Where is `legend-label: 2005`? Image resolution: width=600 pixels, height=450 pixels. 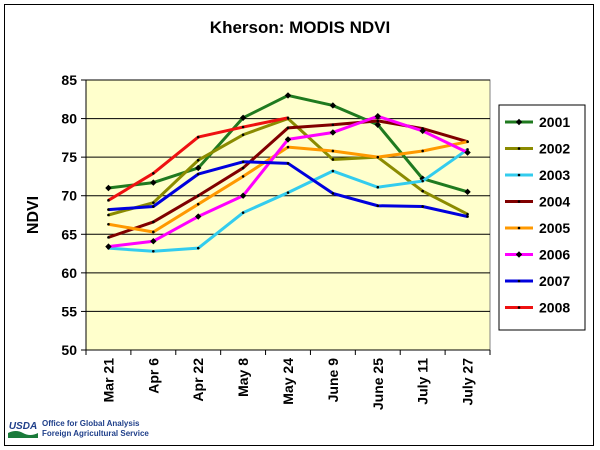
legend-label: 2005 is located at coordinates (554, 228).